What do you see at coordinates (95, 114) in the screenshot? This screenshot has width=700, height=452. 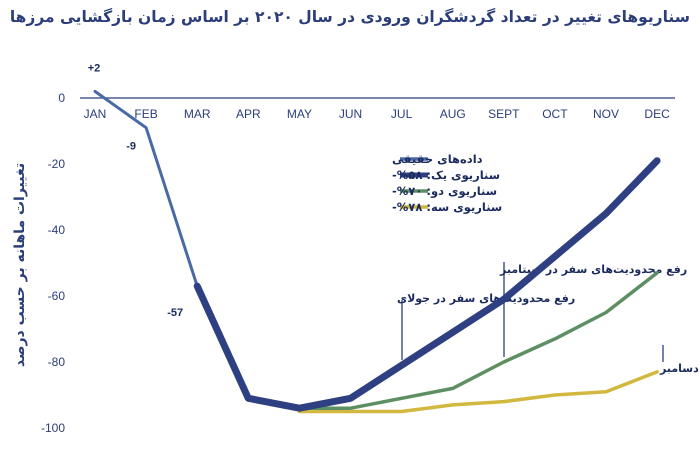 I see `x-tick-label: JAN` at bounding box center [95, 114].